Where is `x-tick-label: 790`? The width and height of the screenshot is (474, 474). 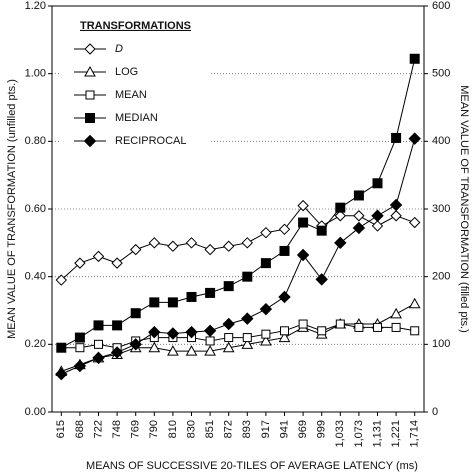 x-tick-label: 790 is located at coordinates (154, 429).